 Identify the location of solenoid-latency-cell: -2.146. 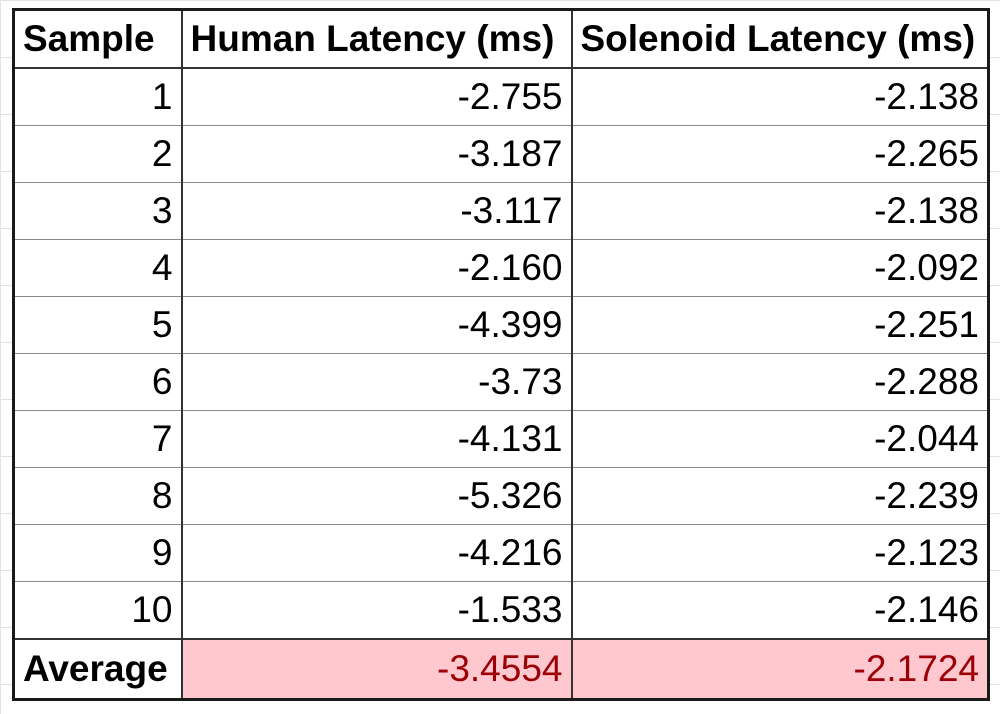
(780, 610).